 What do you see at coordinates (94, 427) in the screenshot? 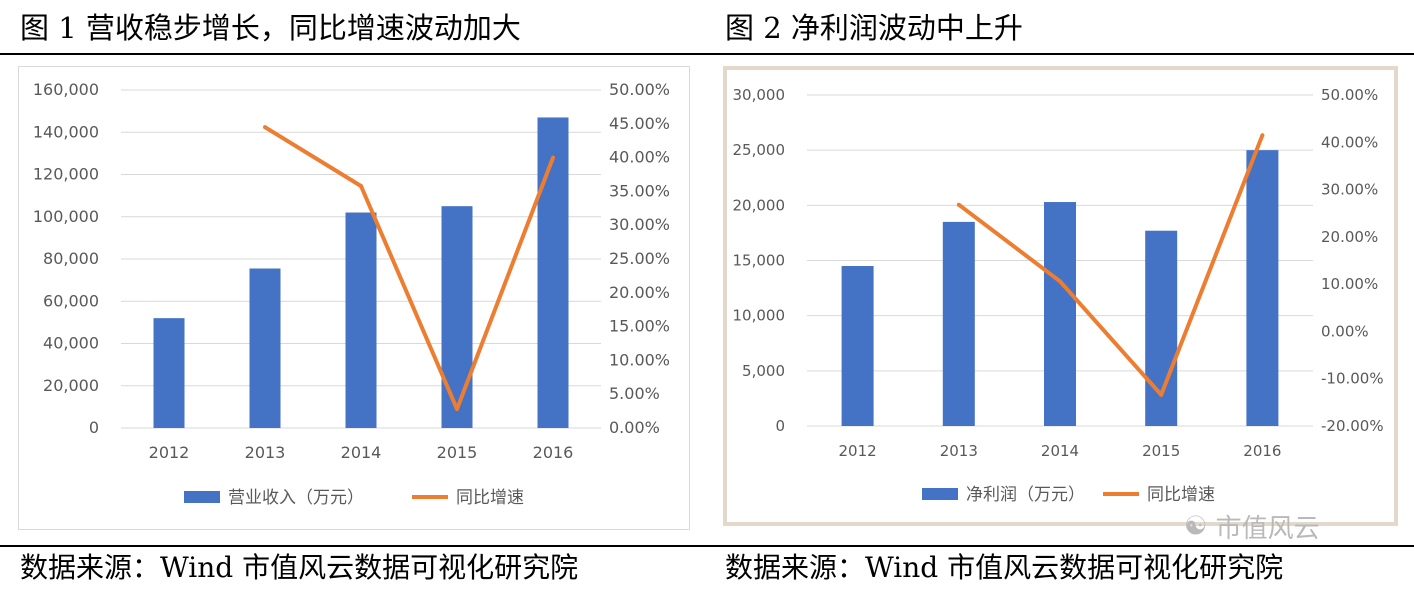
I see `chart1-ytick-left: 0` at bounding box center [94, 427].